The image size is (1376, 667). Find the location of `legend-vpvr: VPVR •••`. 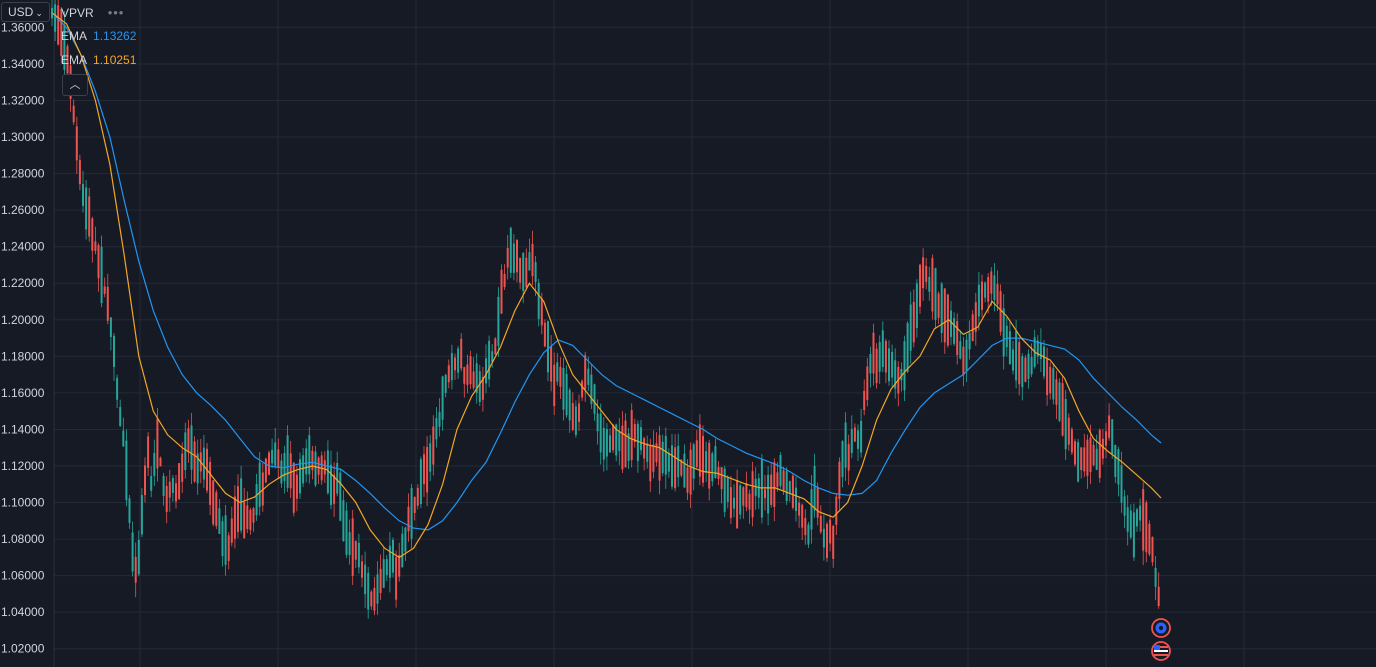

legend-vpvr: VPVR ••• is located at coordinates (92, 12).